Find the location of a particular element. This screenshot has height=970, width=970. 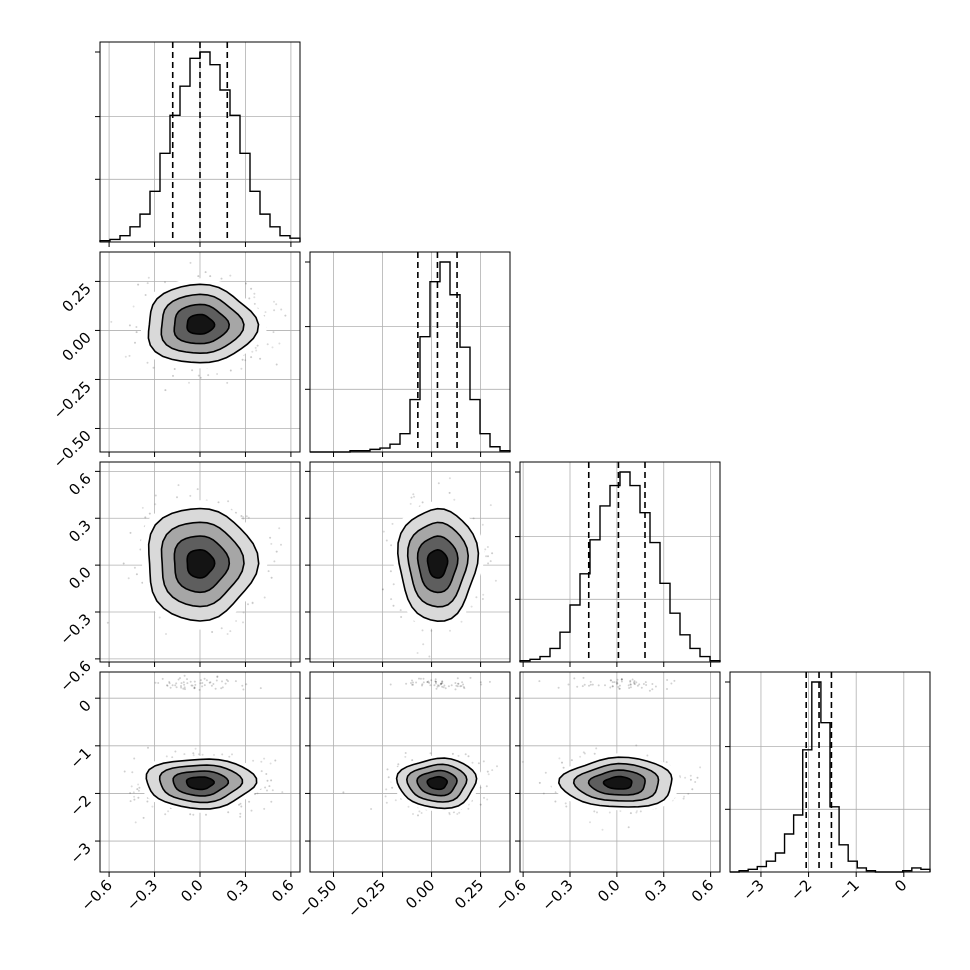

density-bands is located at coordinates (436, 783).